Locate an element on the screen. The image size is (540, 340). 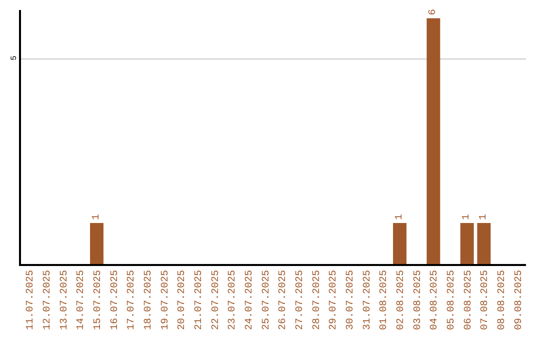
x-tick-label: 11.07.2025 is located at coordinates (31, 300).